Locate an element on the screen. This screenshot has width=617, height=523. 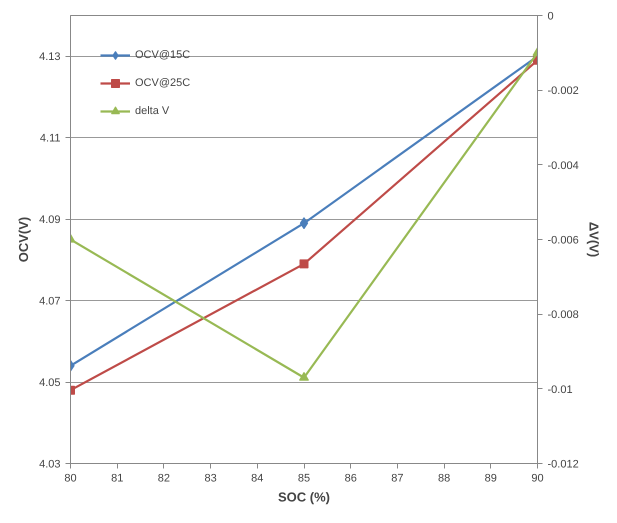
y2-tick-label: -0.01 is located at coordinates (560, 390).